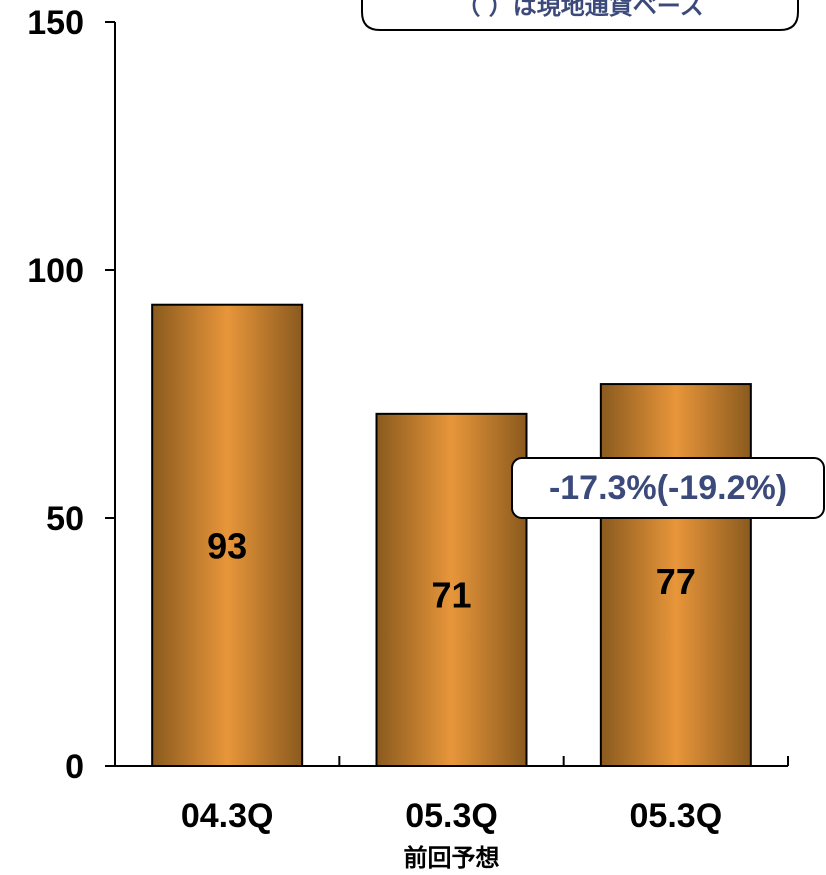  What do you see at coordinates (55, 271) in the screenshot?
I see `y-tick-label: 100` at bounding box center [55, 271].